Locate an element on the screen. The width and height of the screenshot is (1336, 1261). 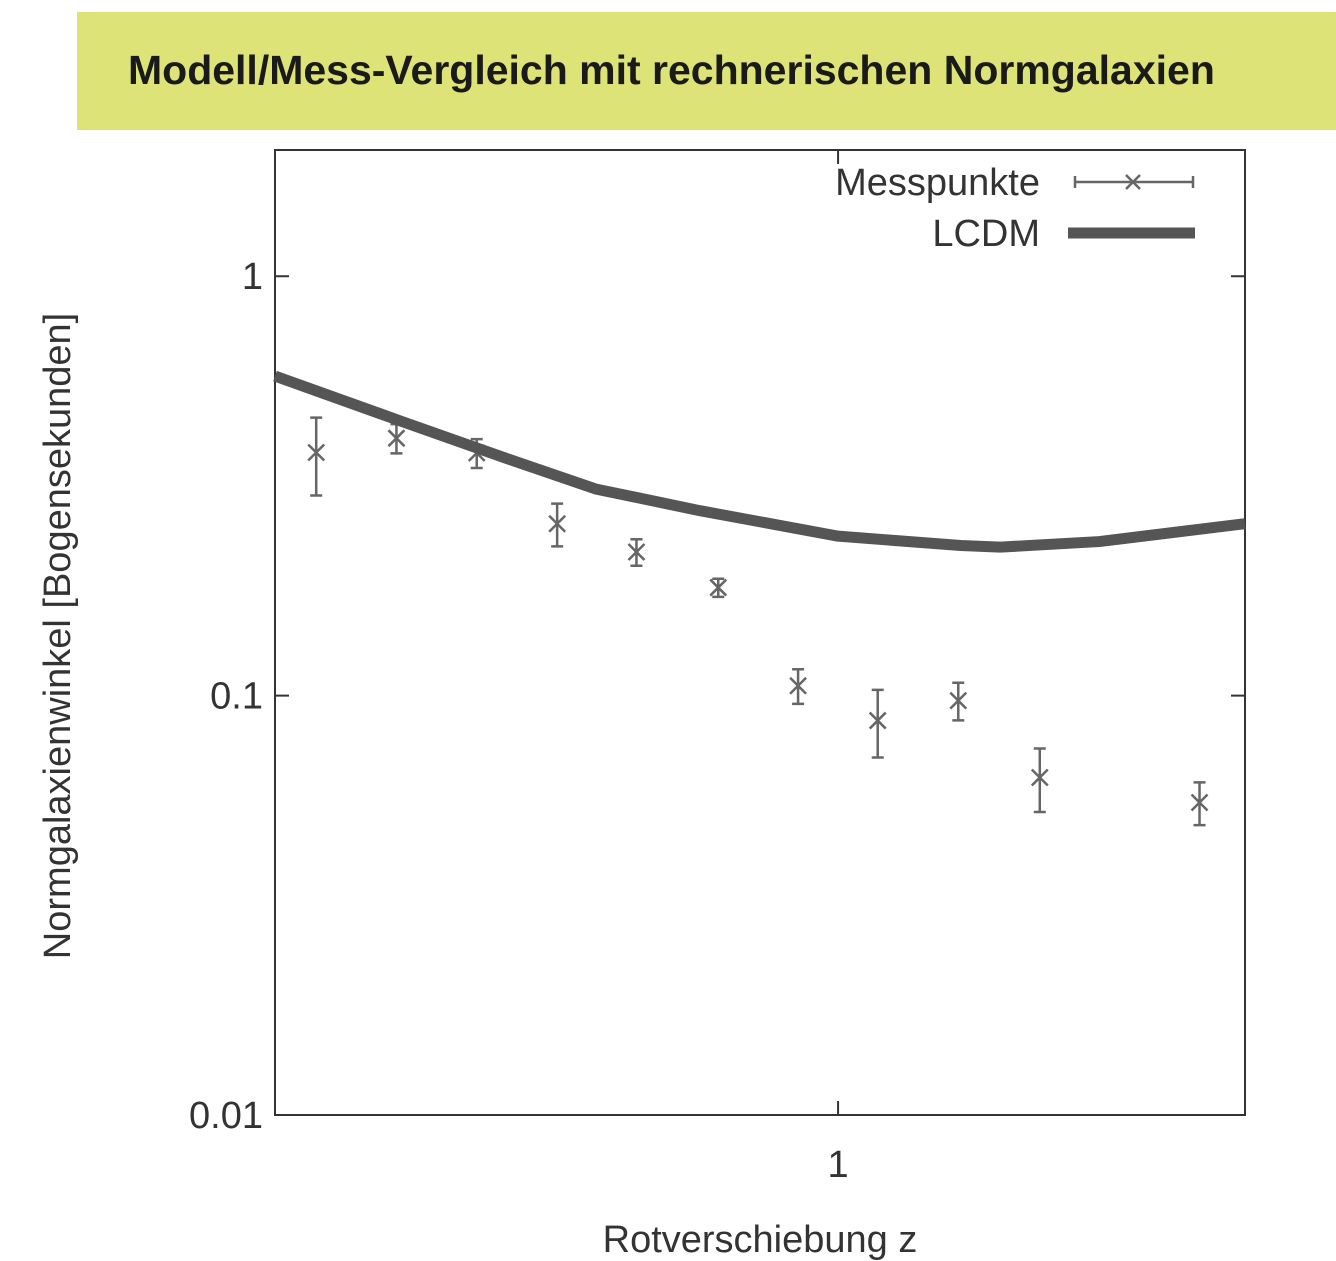
x-tick-label: 1 is located at coordinates (837, 1165).